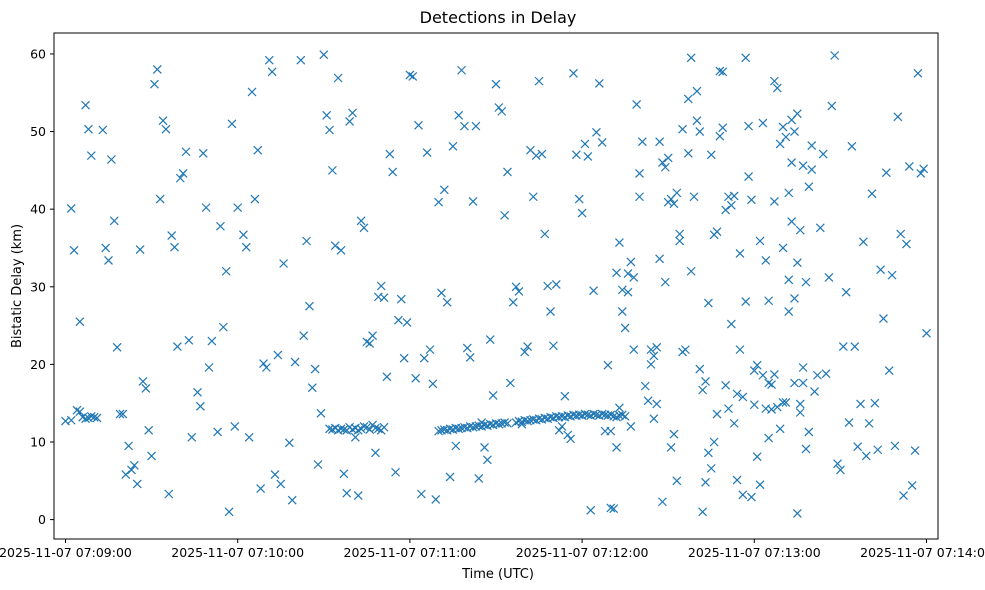 The height and width of the screenshot is (590, 985). I want to click on y-axis: 0 10 20 30 40 50 60, so click(42, 286).